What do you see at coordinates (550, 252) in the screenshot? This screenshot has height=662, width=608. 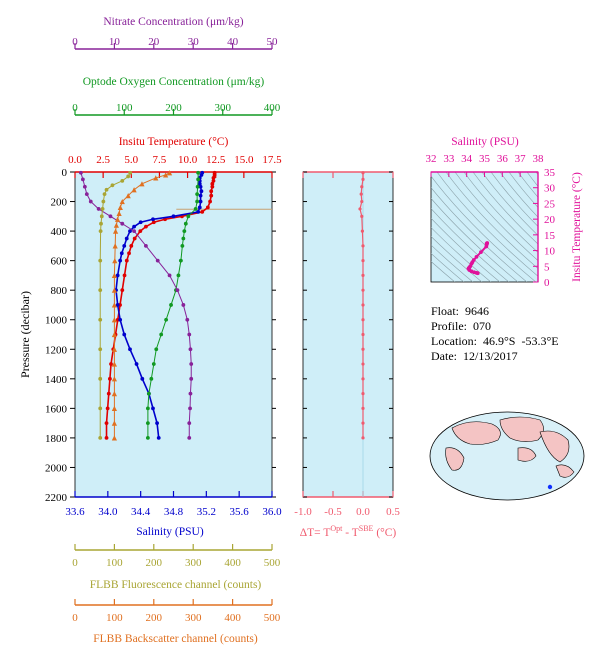 I see `ts-y-tick-label: 10` at bounding box center [550, 252].